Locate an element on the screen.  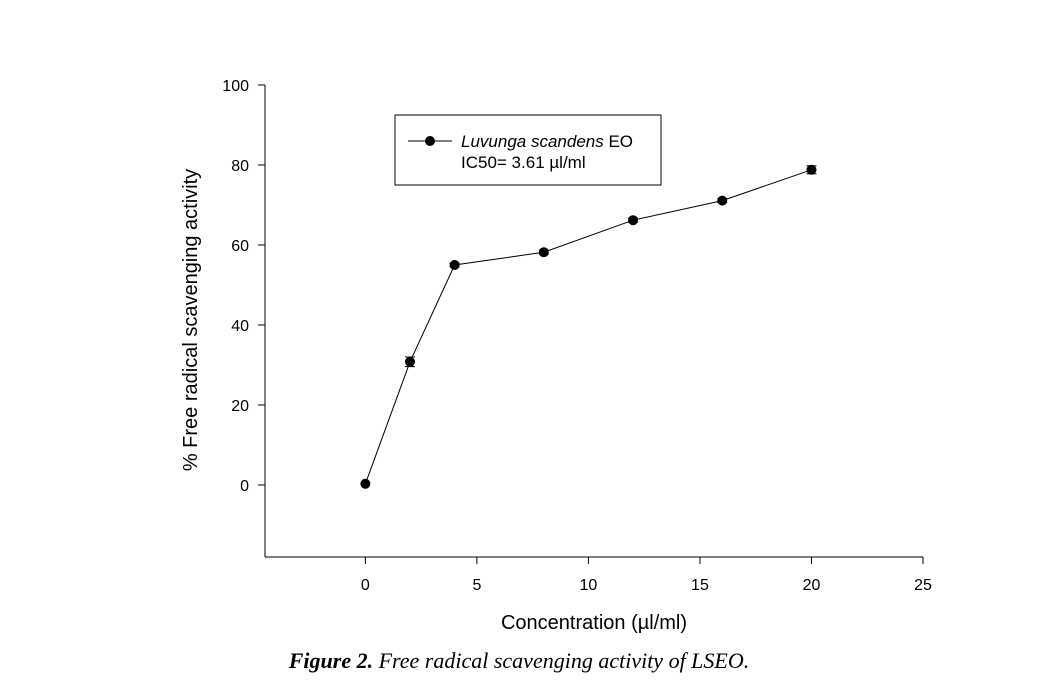
x-tick-label: 25 is located at coordinates (923, 585).